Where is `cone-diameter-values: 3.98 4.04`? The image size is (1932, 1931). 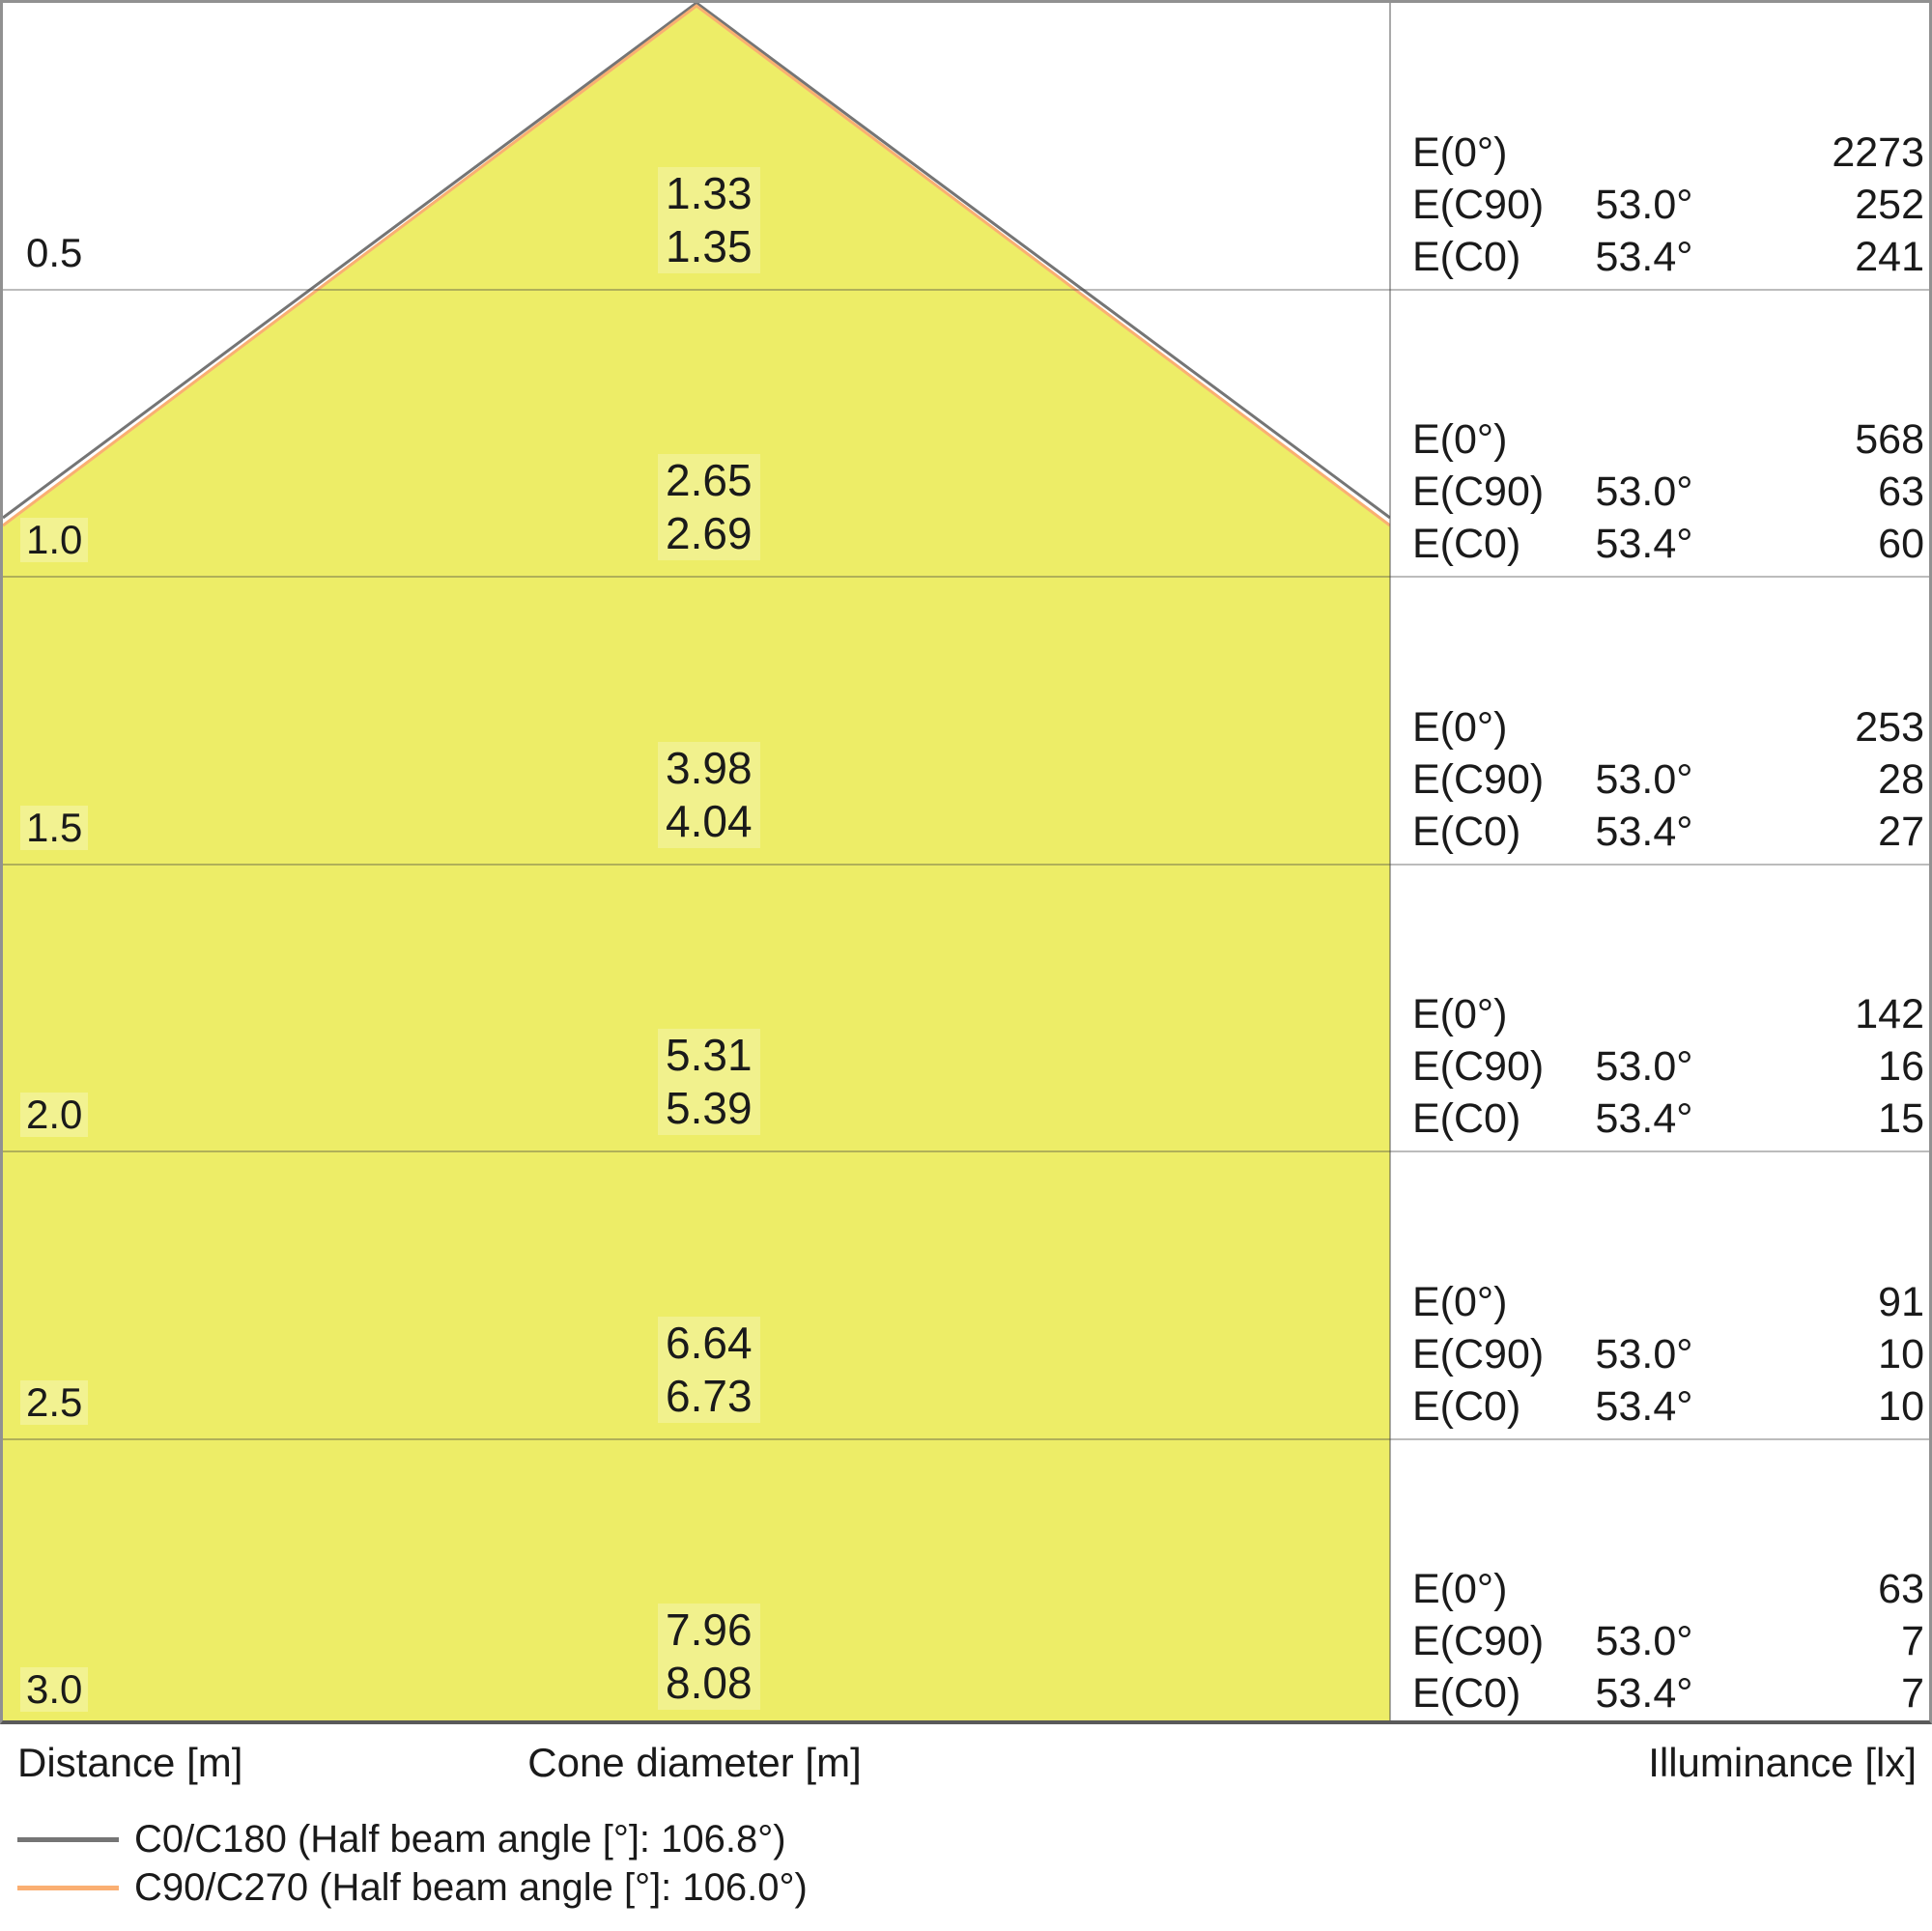 cone-diameter-values: 3.98 4.04 is located at coordinates (709, 794).